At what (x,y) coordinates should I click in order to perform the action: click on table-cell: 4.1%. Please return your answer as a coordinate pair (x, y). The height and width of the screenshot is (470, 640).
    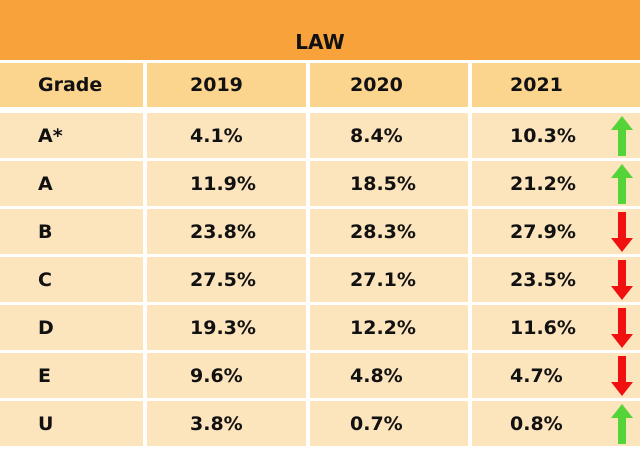
    Looking at the image, I should click on (226, 135).